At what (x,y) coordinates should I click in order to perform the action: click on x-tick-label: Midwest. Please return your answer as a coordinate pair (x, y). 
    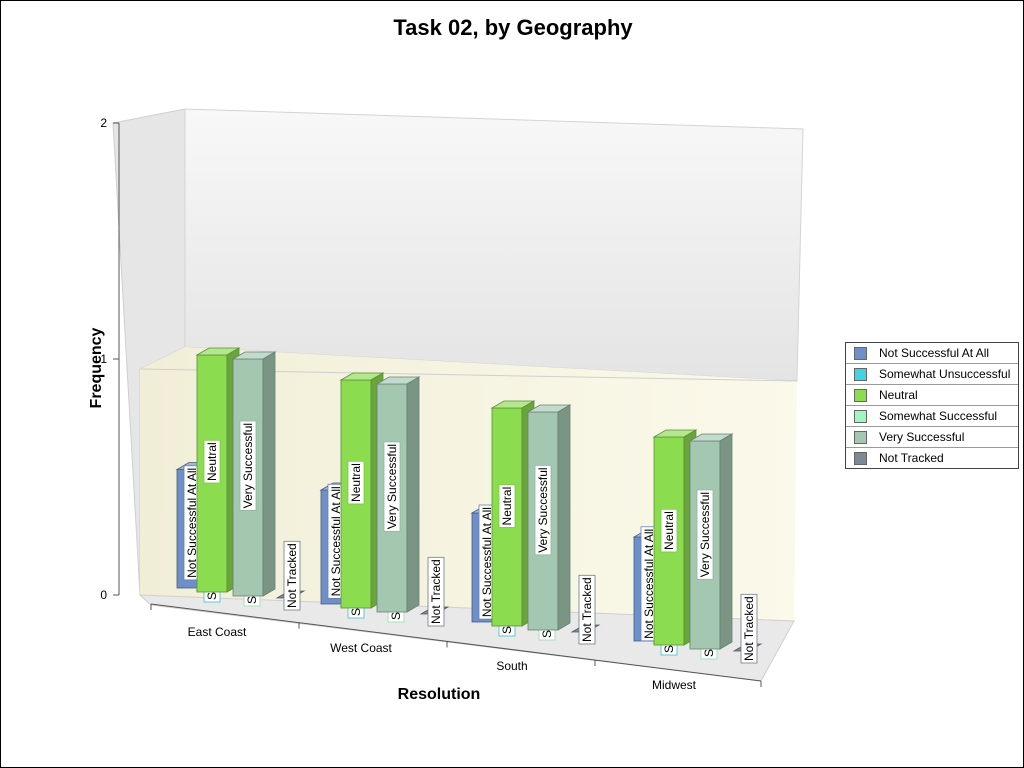
    Looking at the image, I should click on (674, 685).